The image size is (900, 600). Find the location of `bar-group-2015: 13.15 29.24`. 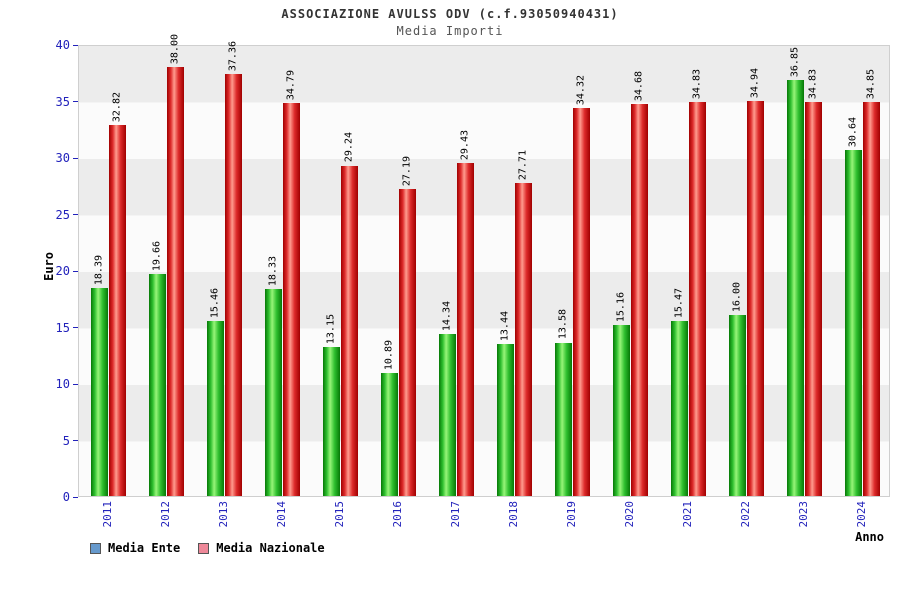

bar-group-2015: 13.15 29.24 is located at coordinates (340, 271).